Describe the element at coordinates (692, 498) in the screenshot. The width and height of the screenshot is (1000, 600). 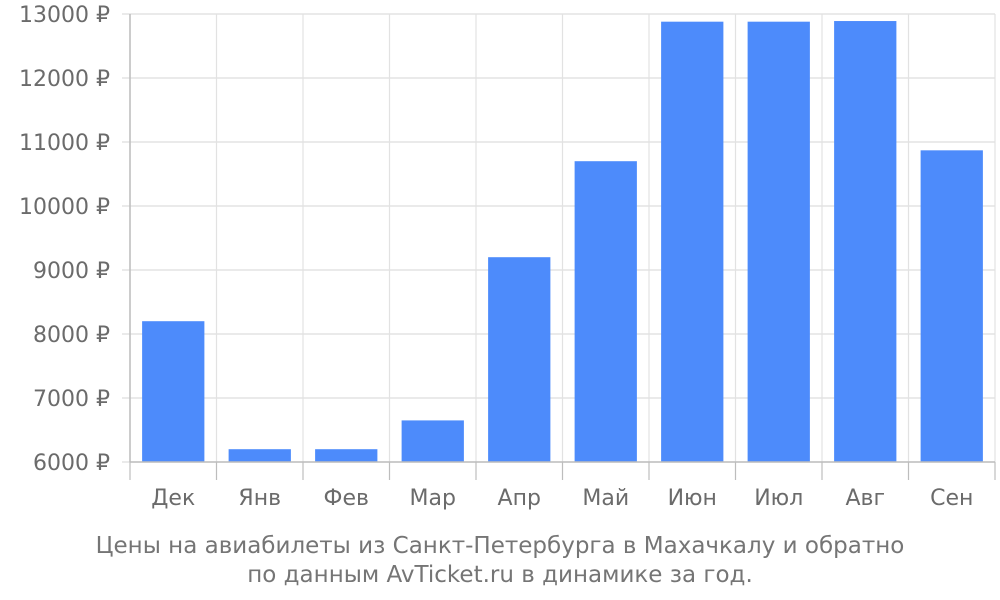
I see `x-tick-label: Июн` at that location.